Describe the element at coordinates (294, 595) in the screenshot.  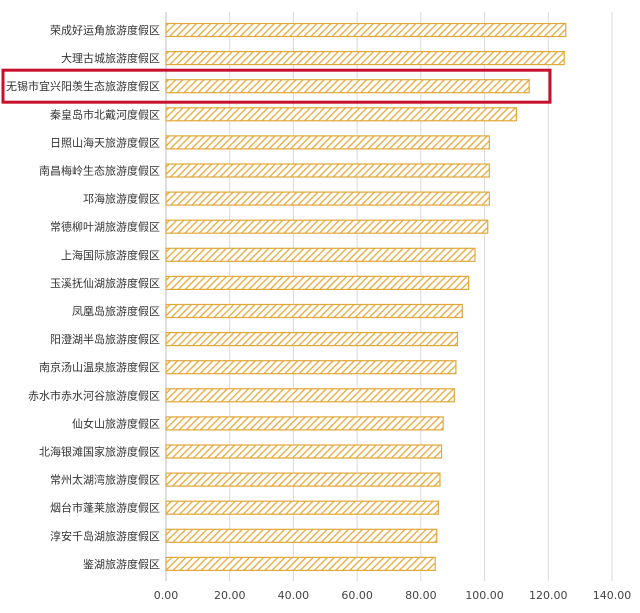
I see `x-tick-label: 40.00` at that location.